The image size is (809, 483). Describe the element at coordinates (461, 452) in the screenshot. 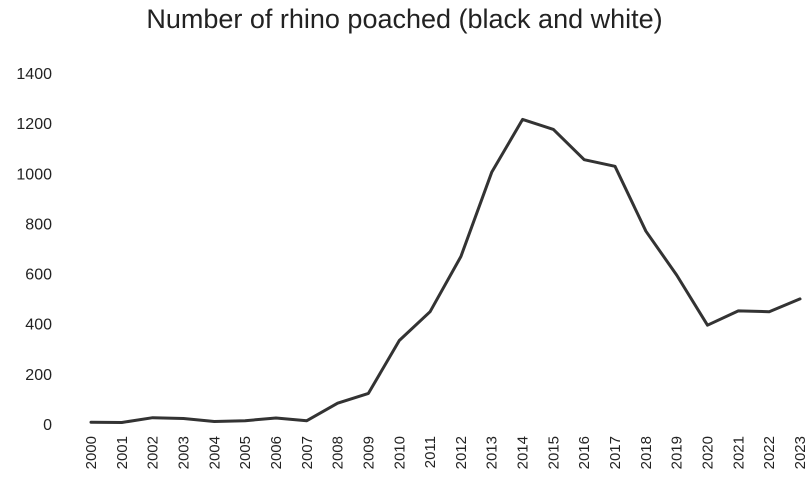

I see `x-tick-label: 2012` at that location.